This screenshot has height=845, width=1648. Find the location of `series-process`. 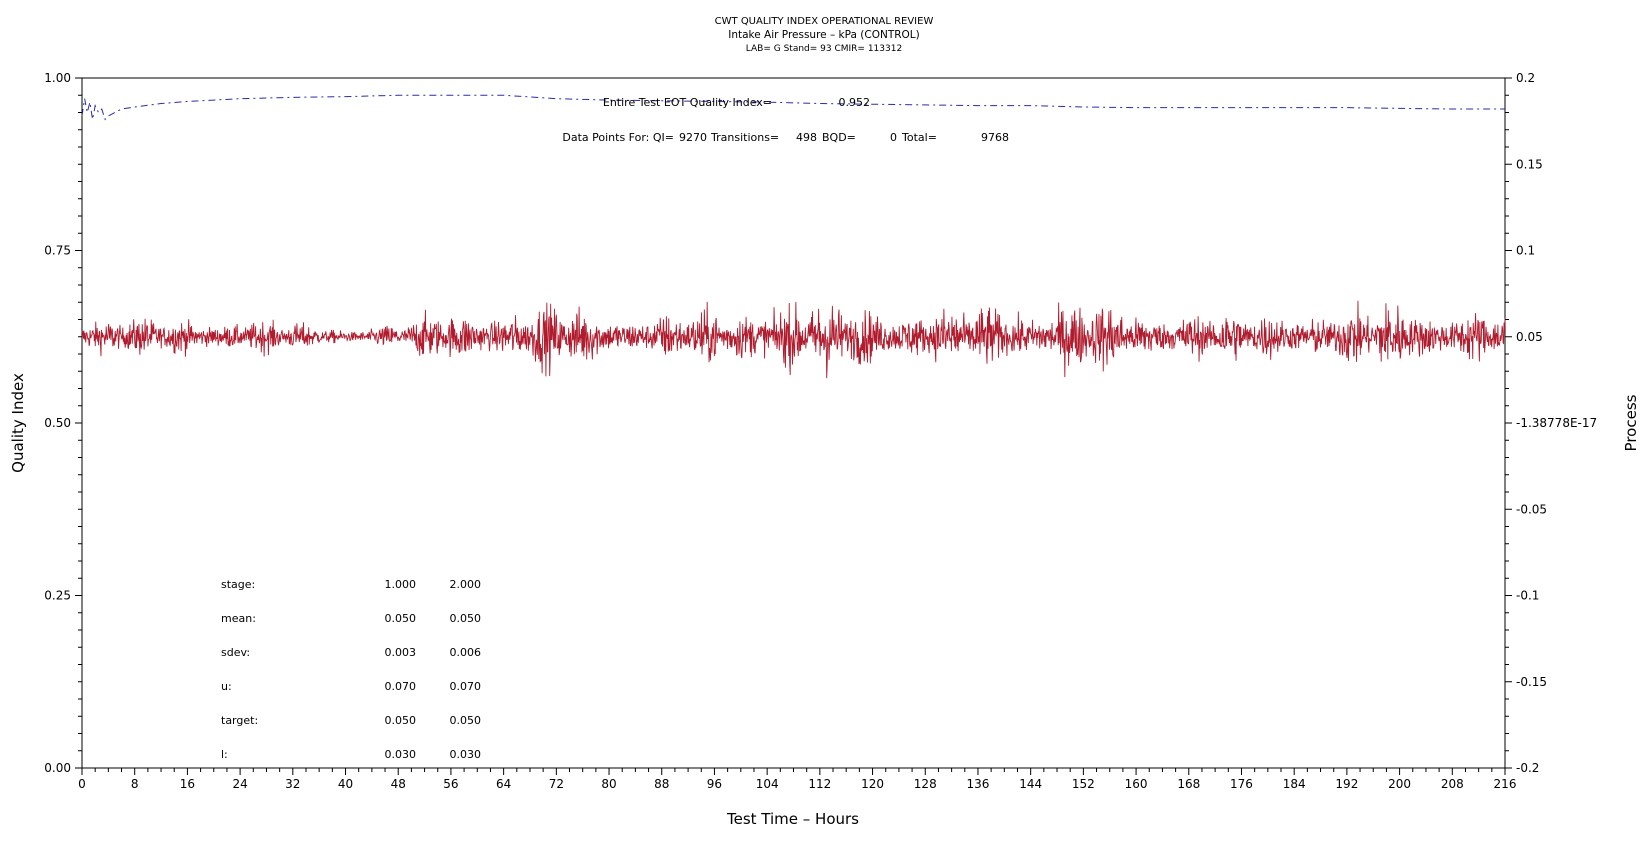

series-process is located at coordinates (793, 339).